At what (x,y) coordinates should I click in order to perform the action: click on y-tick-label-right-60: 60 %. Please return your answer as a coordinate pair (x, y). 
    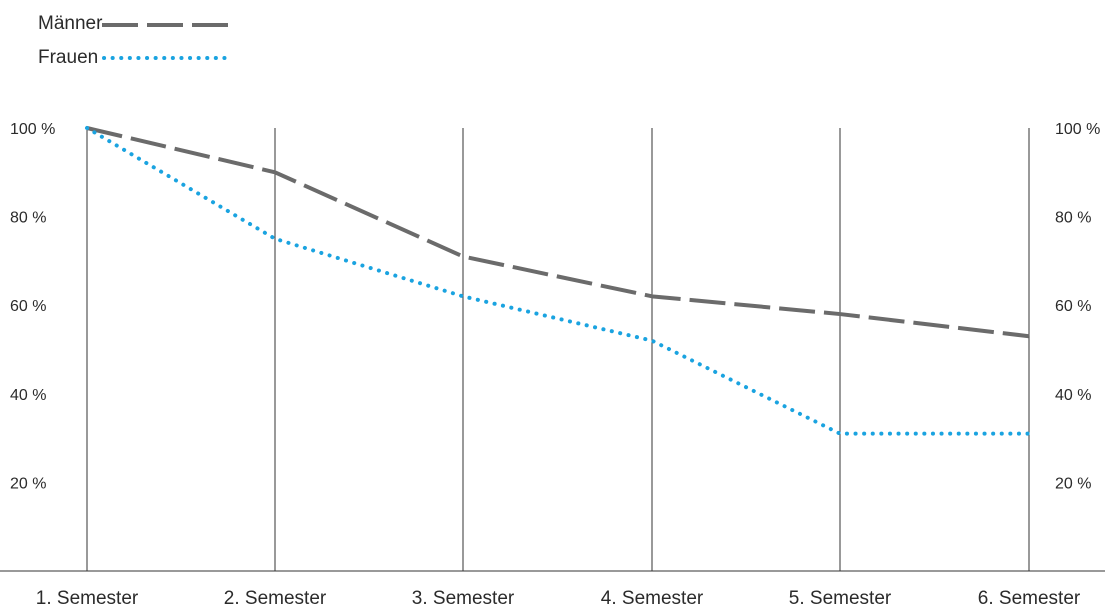
    Looking at the image, I should click on (1073, 306).